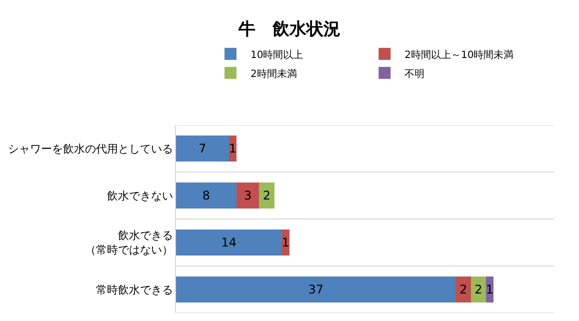  What do you see at coordinates (289, 29) in the screenshot?
I see `chart-title: 牛 飲水状況` at bounding box center [289, 29].